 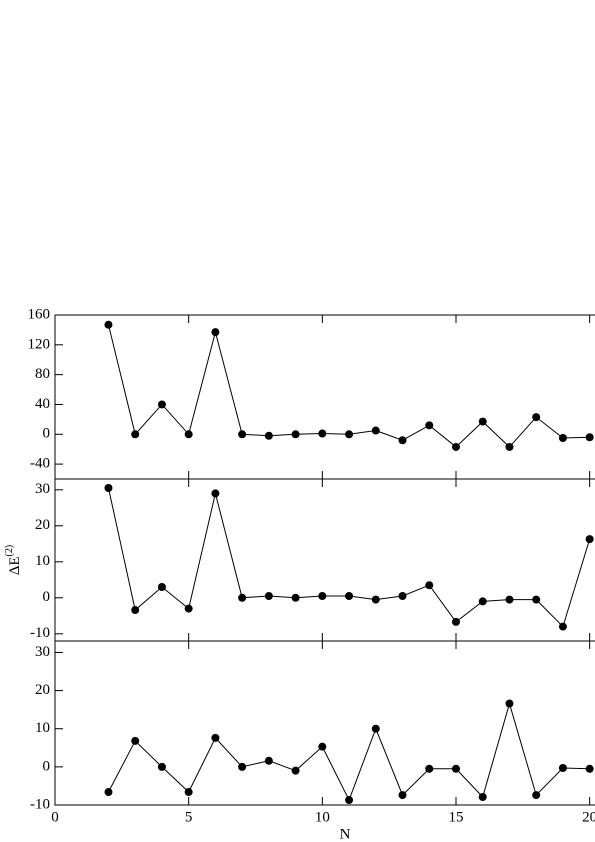 I want to click on y-axis-label-main: ΔE, so click(x=15, y=565).